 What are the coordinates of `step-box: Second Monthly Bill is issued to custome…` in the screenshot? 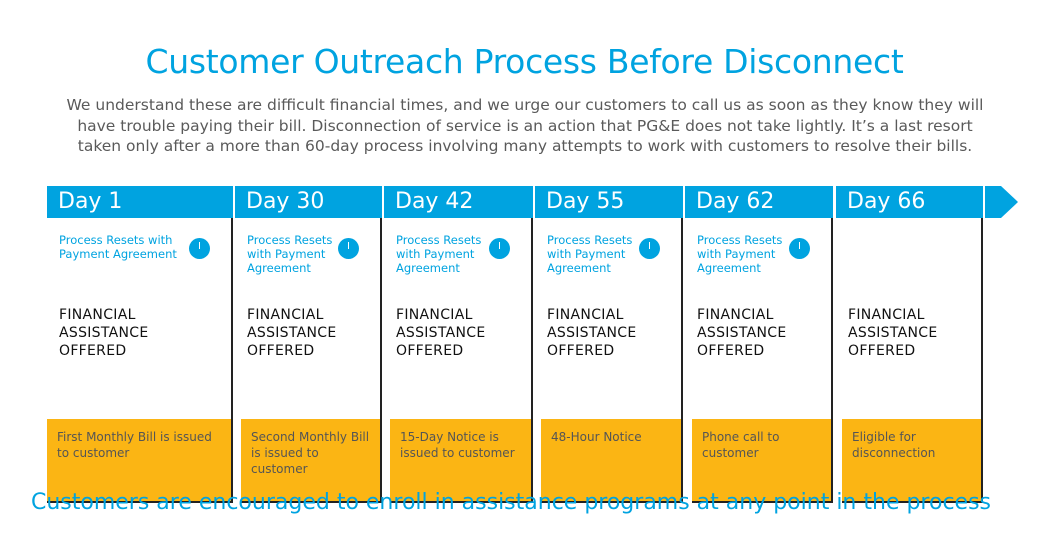 It's located at (311, 461).